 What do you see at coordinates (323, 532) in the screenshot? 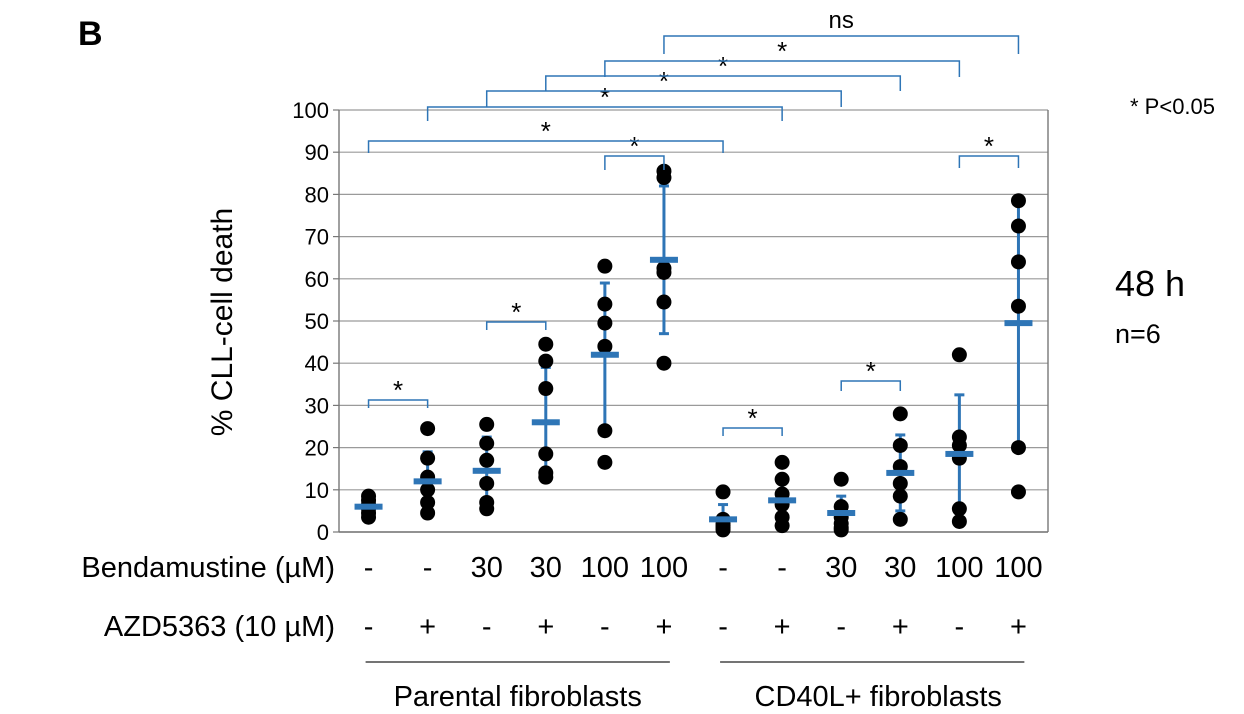
I see `y-tick-label: 0` at bounding box center [323, 532].